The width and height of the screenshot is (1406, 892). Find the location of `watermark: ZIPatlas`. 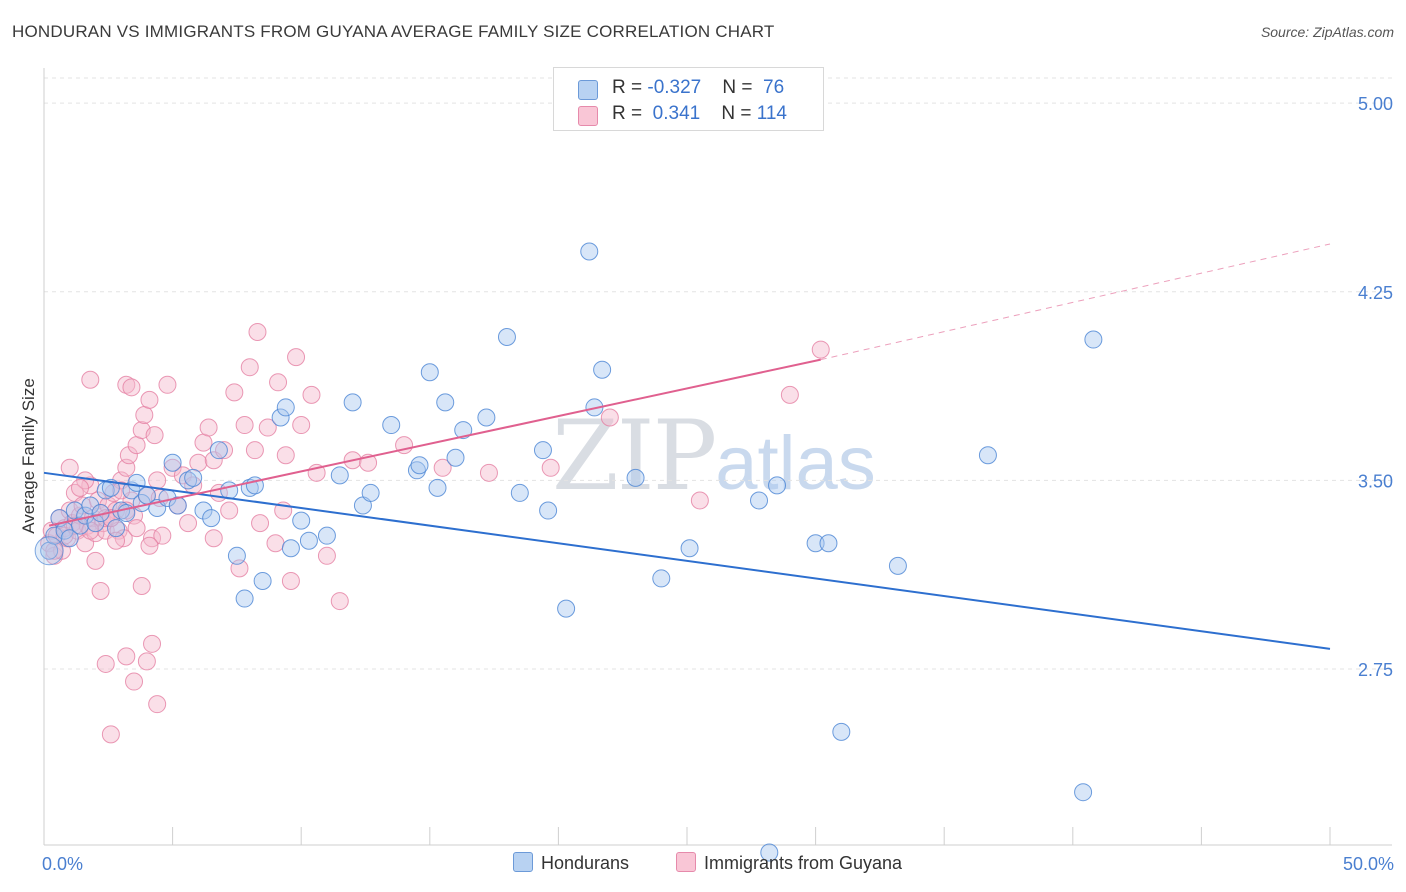

watermark: ZIPatlas is located at coordinates (714, 456).